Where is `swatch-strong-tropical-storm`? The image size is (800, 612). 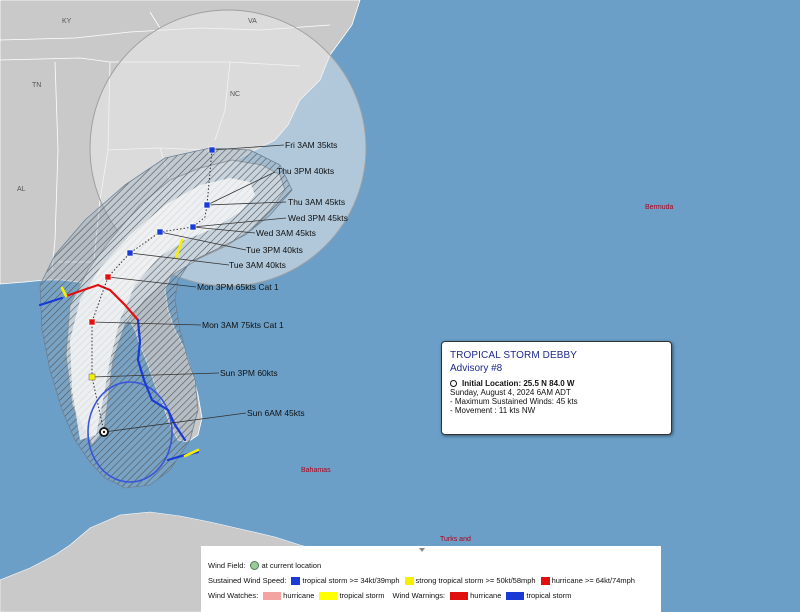 swatch-strong-tropical-storm is located at coordinates (409, 580).